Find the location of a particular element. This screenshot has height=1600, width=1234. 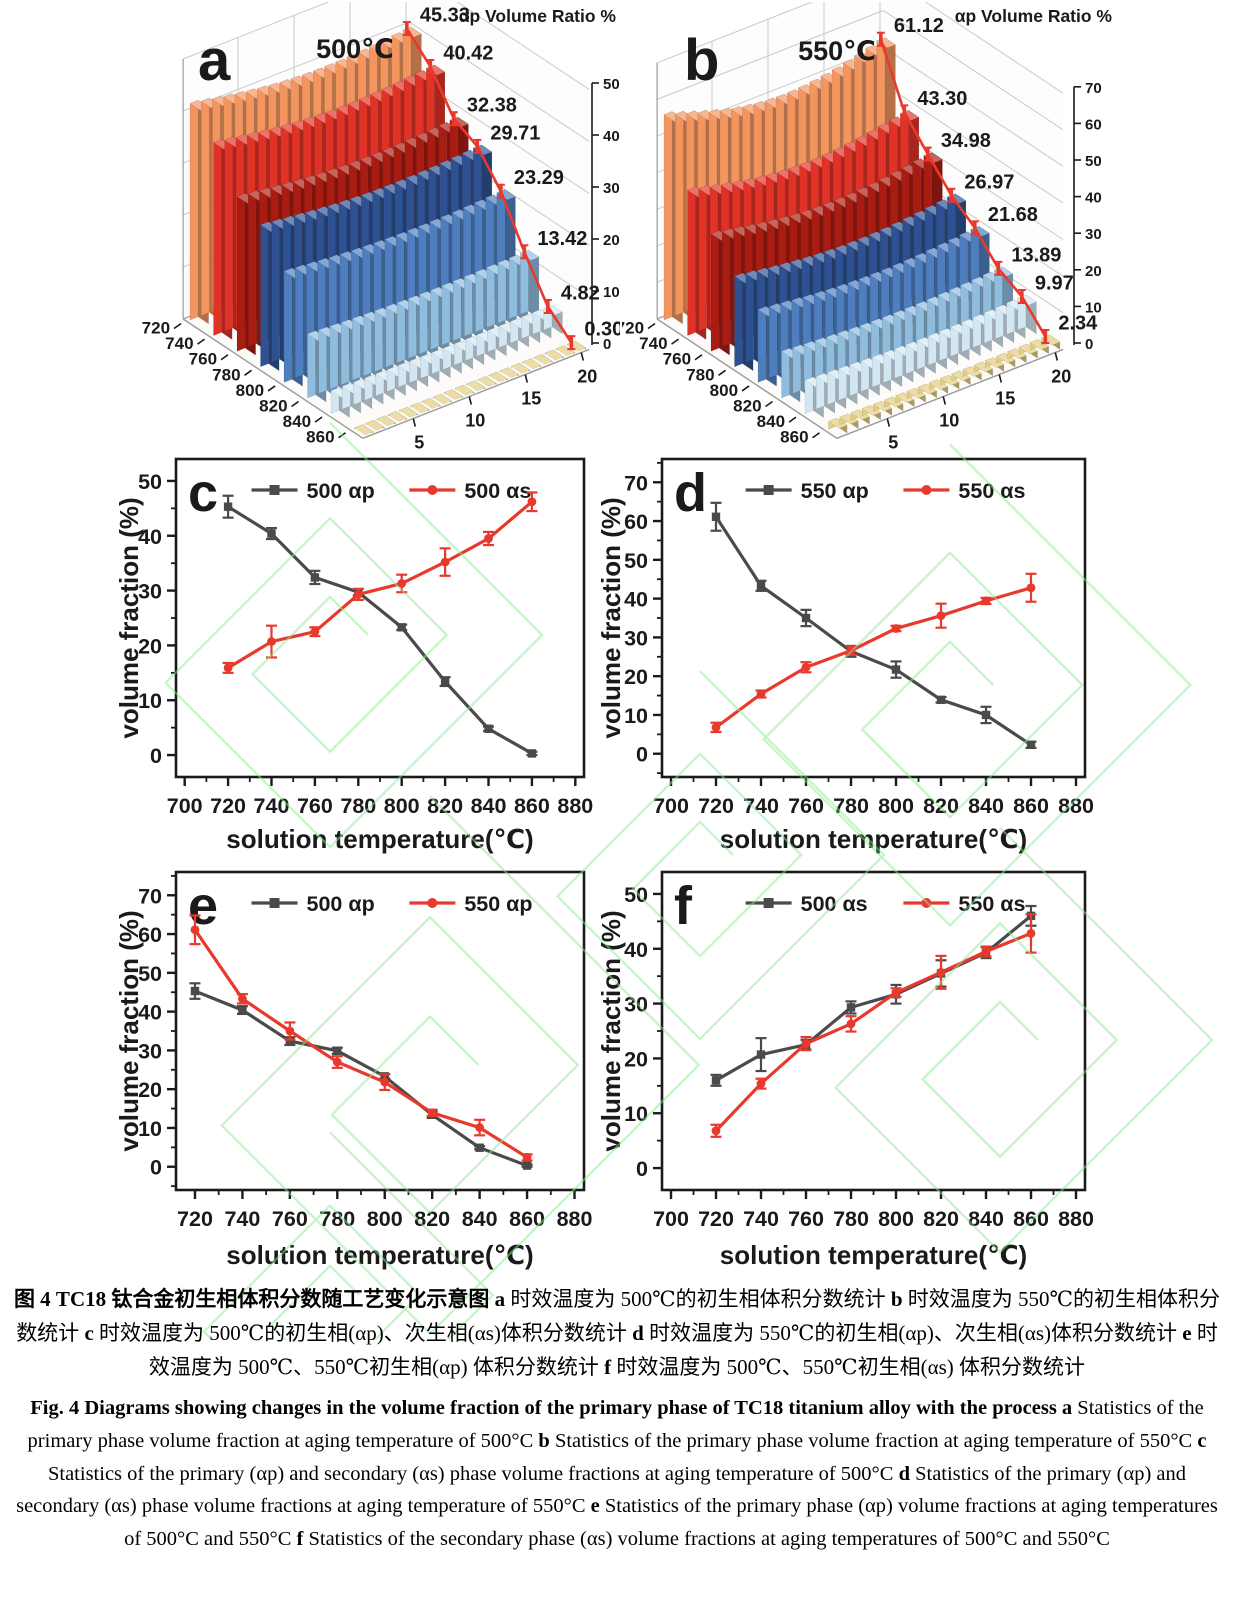

svg-text: 500 αs is located at coordinates (834, 904).